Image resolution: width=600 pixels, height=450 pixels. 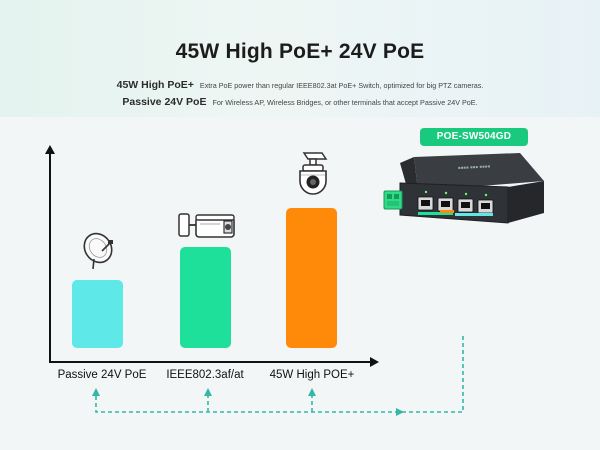 What do you see at coordinates (206, 225) in the screenshot?
I see `bullet-camera-icon` at bounding box center [206, 225].